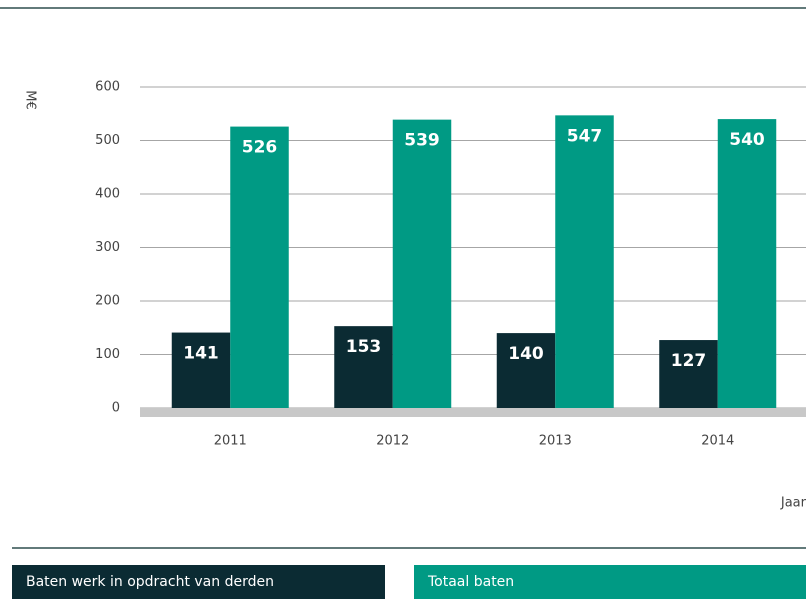 The image size is (806, 603). I want to click on y-tick-label: 500, so click(107, 140).